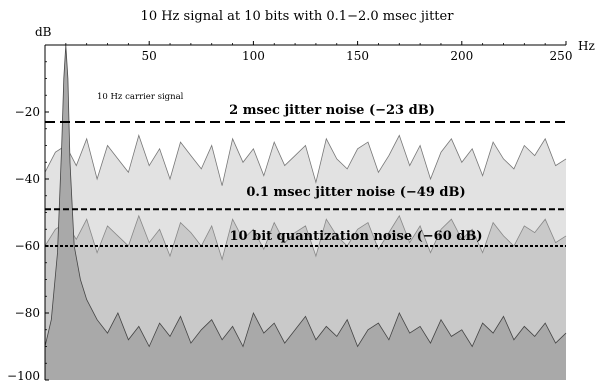 This screenshot has height=382, width=598. Describe the element at coordinates (43, 32) in the screenshot. I see `y-axis-label: dB` at that location.